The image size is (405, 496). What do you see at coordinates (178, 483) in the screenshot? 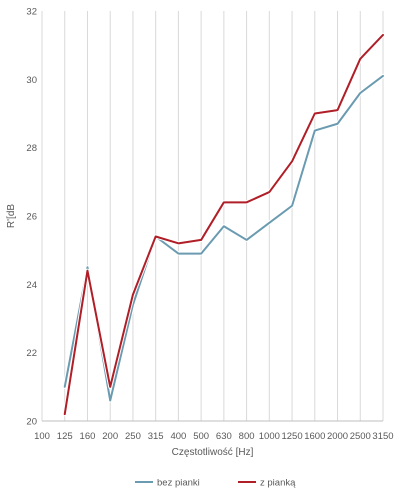
I see `legend-label-1: bez pianki` at bounding box center [178, 483].